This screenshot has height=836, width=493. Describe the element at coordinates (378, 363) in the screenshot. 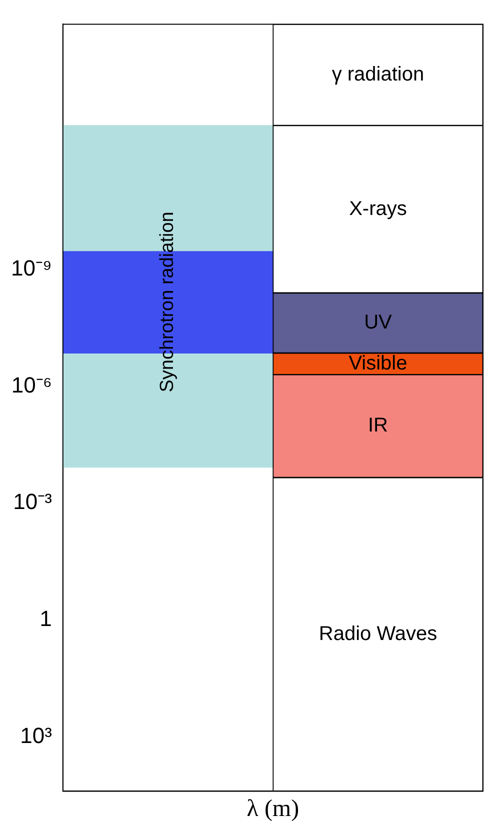

I see `series-label: Visible` at that location.